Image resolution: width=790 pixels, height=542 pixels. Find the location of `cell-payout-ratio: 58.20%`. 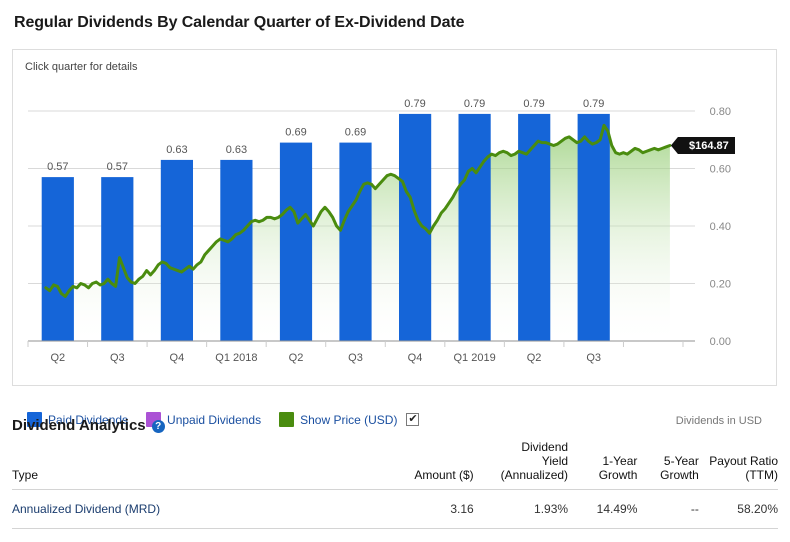

cell-payout-ratio: 58.20% is located at coordinates (738, 509).